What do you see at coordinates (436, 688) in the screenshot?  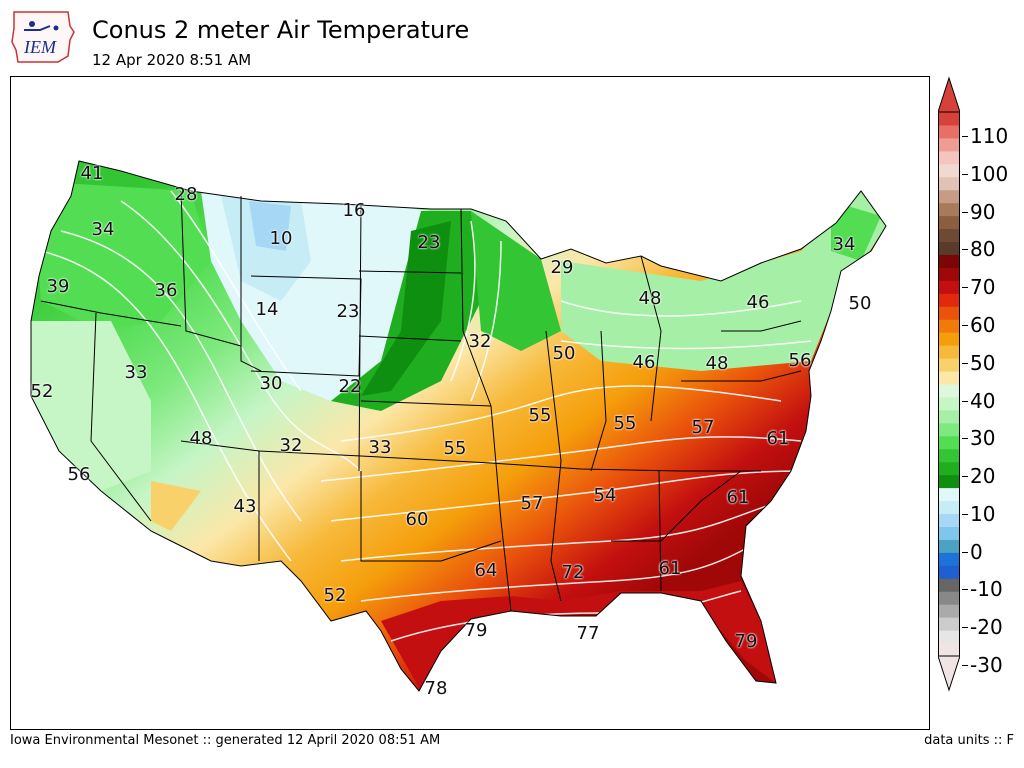 I see `temp-label: 78` at bounding box center [436, 688].